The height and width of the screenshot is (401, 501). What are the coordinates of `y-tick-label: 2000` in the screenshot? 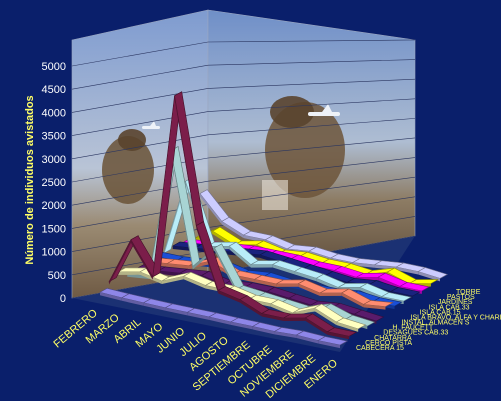 It's located at (54, 206).